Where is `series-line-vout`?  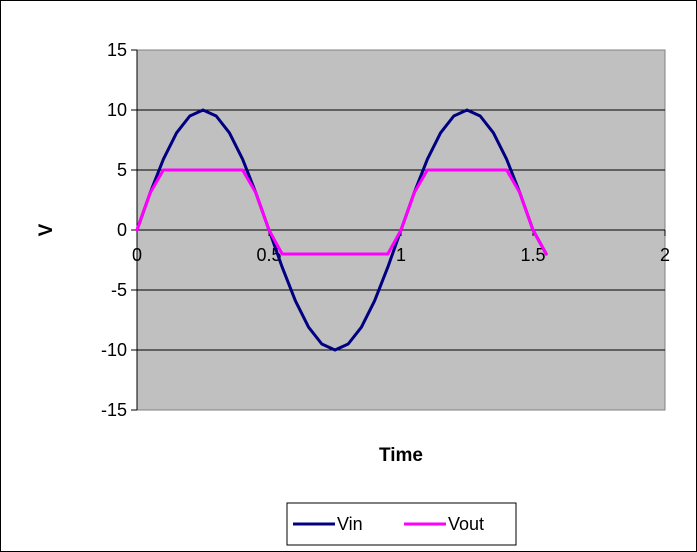 series-line-vout is located at coordinates (341, 212).